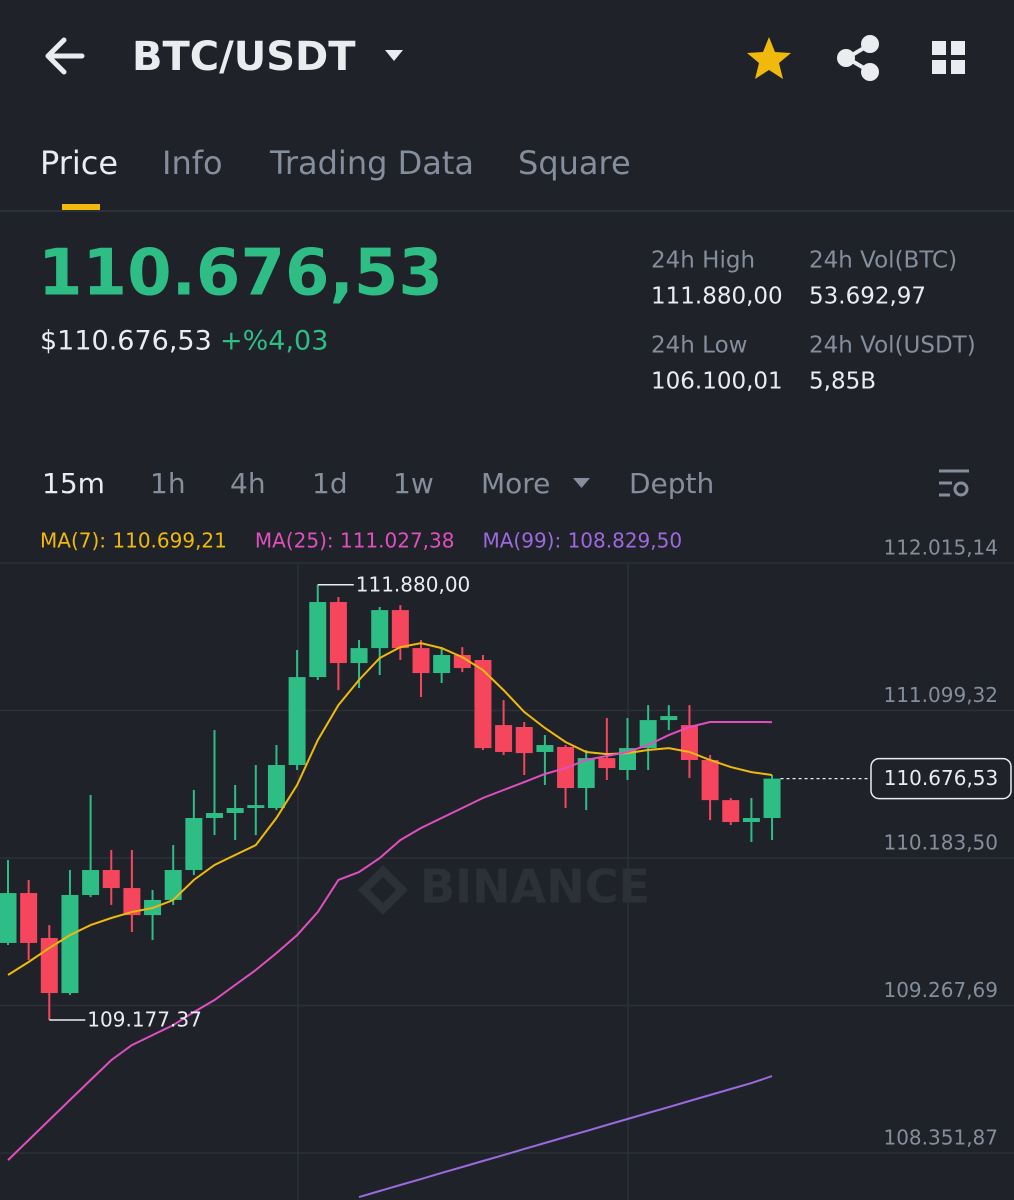  I want to click on tab: Trading Data, so click(371, 163).